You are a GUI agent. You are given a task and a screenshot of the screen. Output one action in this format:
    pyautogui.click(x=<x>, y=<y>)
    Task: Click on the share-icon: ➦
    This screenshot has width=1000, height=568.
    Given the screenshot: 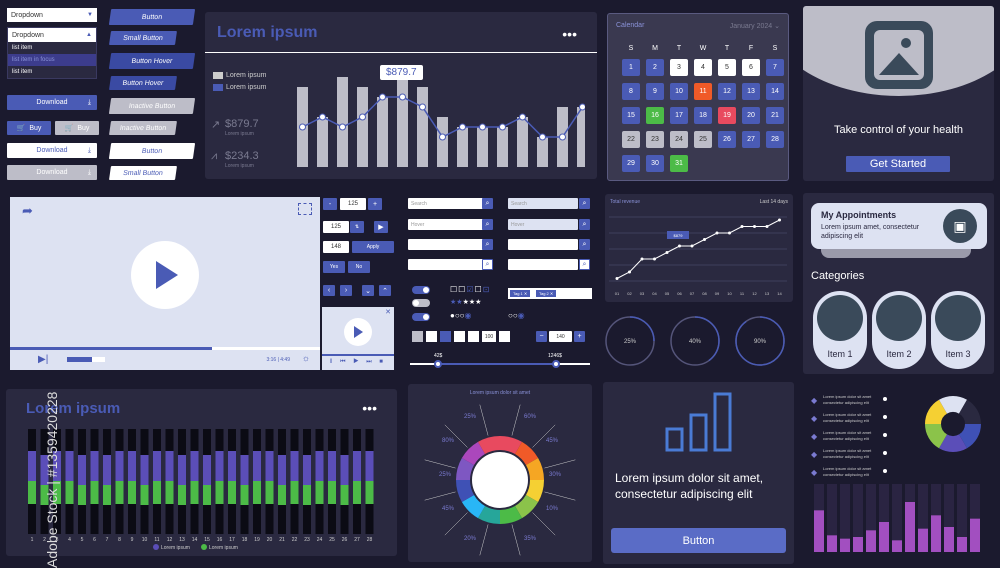 What is the action you would take?
    pyautogui.click(x=27, y=210)
    